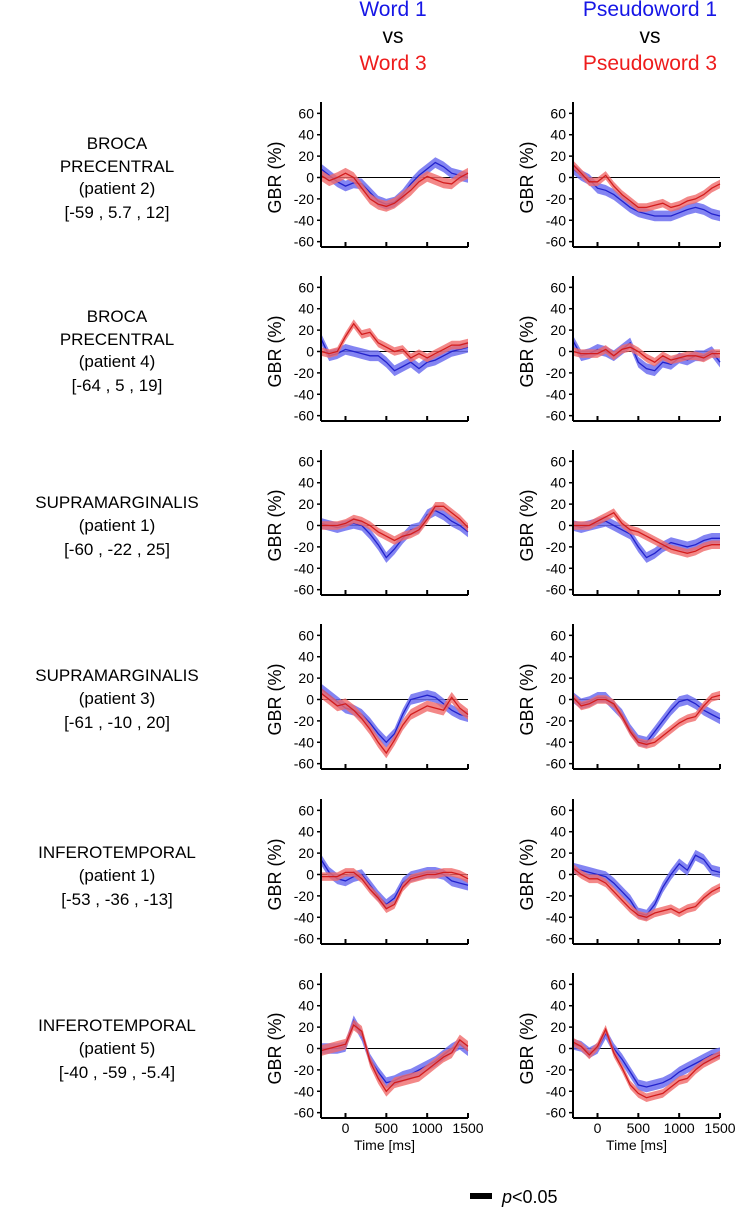 This screenshot has width=738, height=1214. I want to click on legend-label: p<0.05, so click(529, 1197).